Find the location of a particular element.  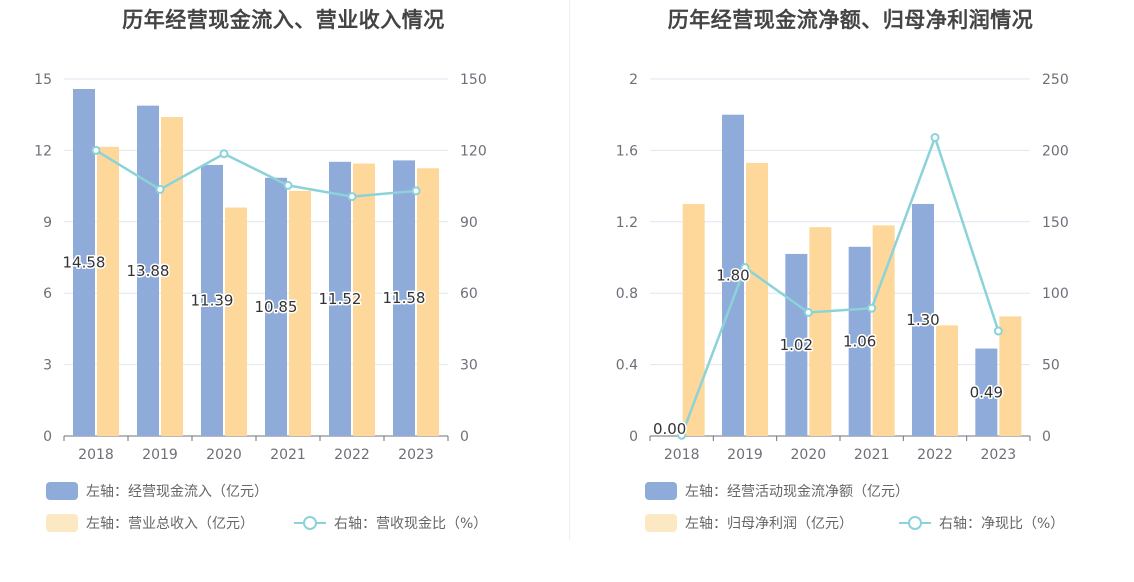

legend-label: 左轴：经营活动现金流净额（亿元） is located at coordinates (797, 492).